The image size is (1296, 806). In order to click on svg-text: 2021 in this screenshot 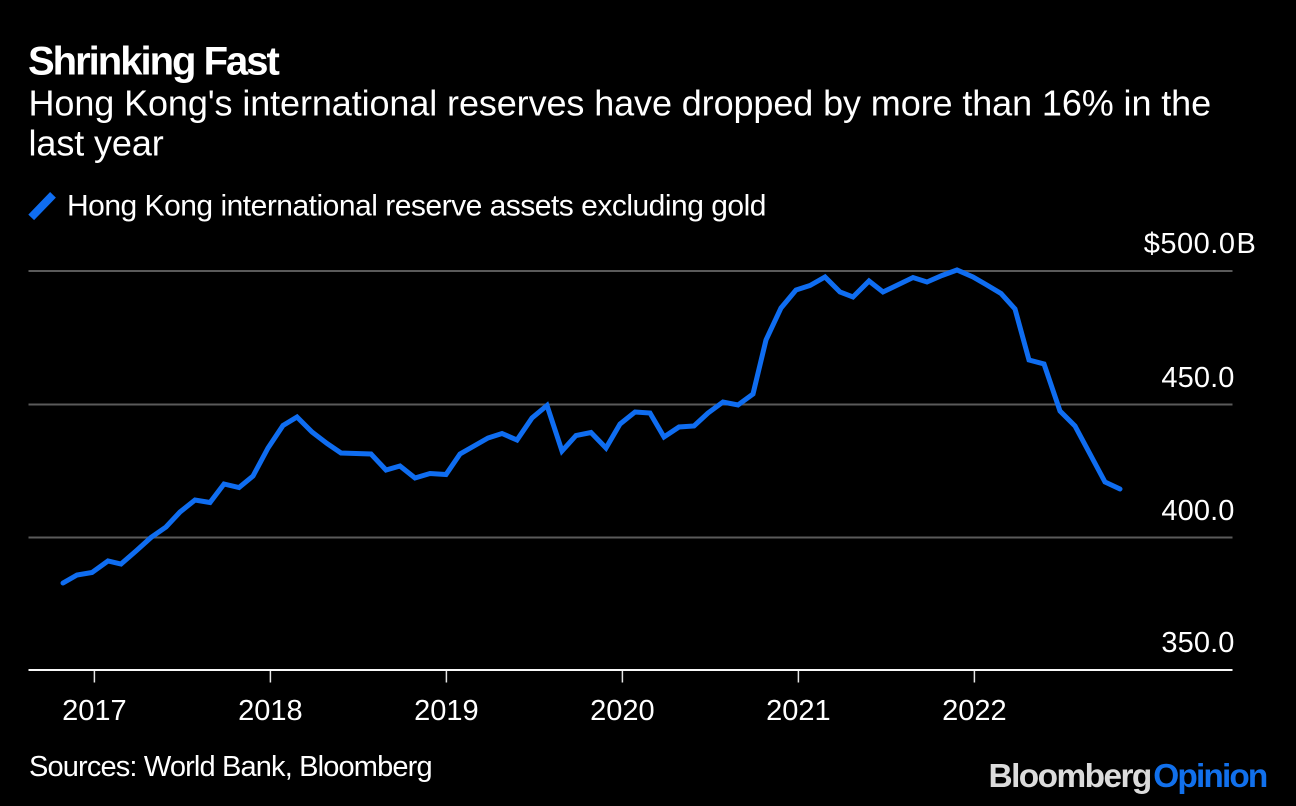, I will do `click(798, 711)`.